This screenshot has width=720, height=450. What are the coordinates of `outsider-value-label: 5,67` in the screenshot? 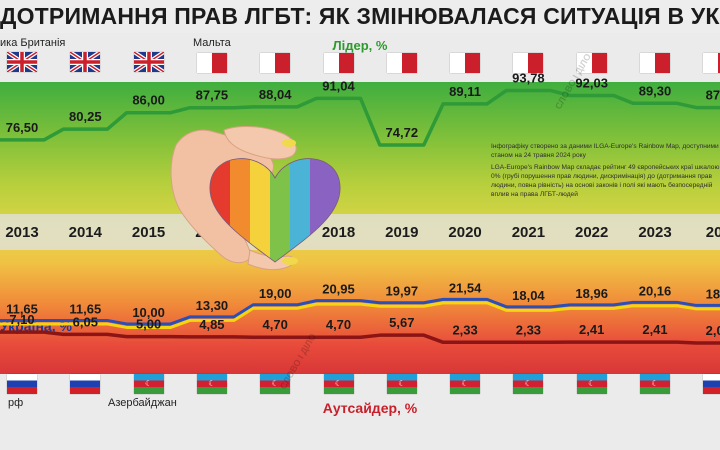 It's located at (401, 322).